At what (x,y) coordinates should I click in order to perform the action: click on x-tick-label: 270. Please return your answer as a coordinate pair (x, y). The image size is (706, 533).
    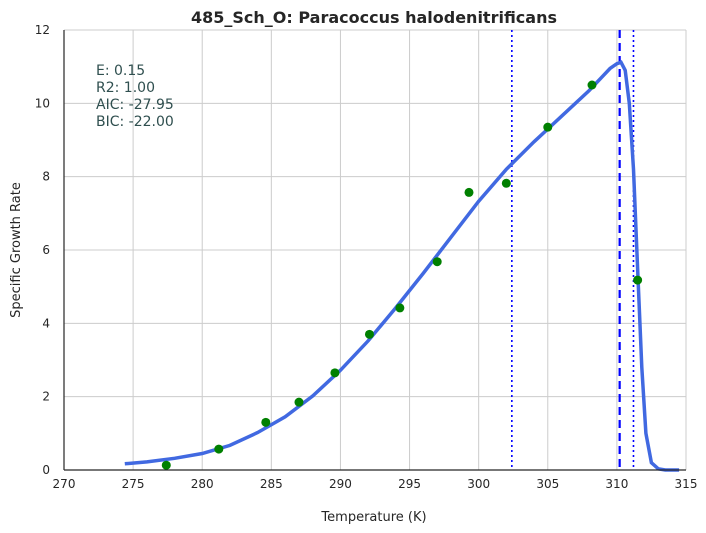
    Looking at the image, I should click on (64, 484).